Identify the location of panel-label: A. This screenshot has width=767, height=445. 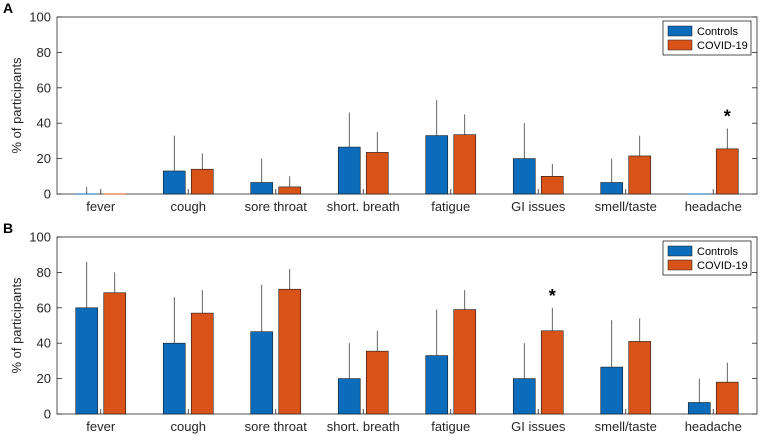
(8, 8).